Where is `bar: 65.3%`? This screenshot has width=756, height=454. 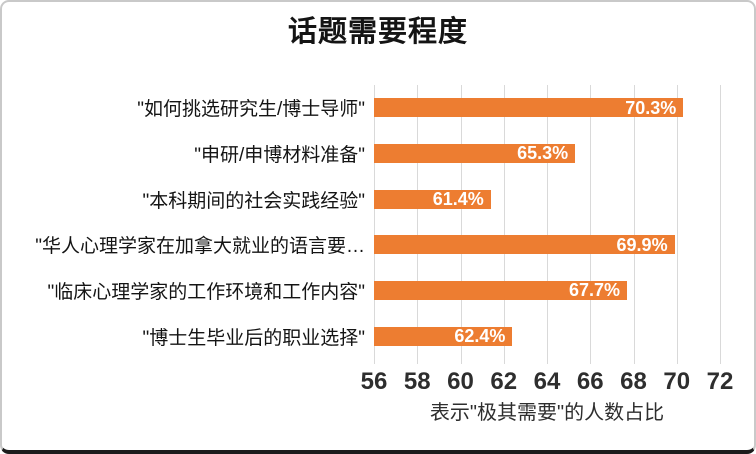 bar: 65.3% is located at coordinates (475, 153).